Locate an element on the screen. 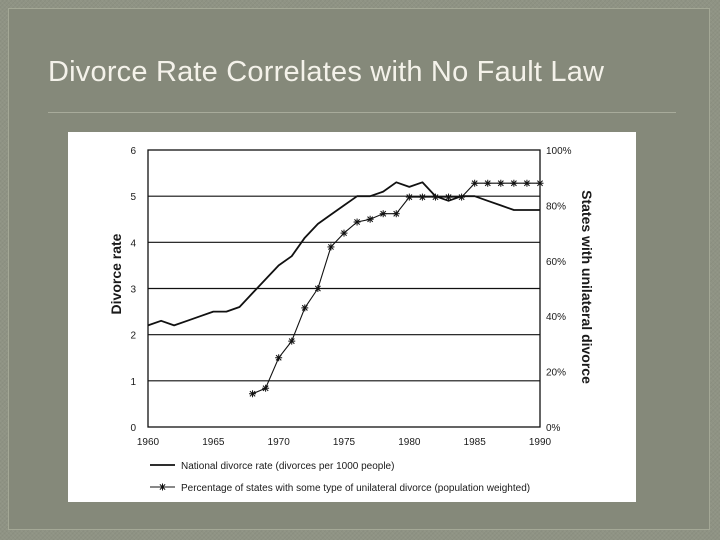  y2-axis-title: States with unilateral divorce is located at coordinates (587, 287).